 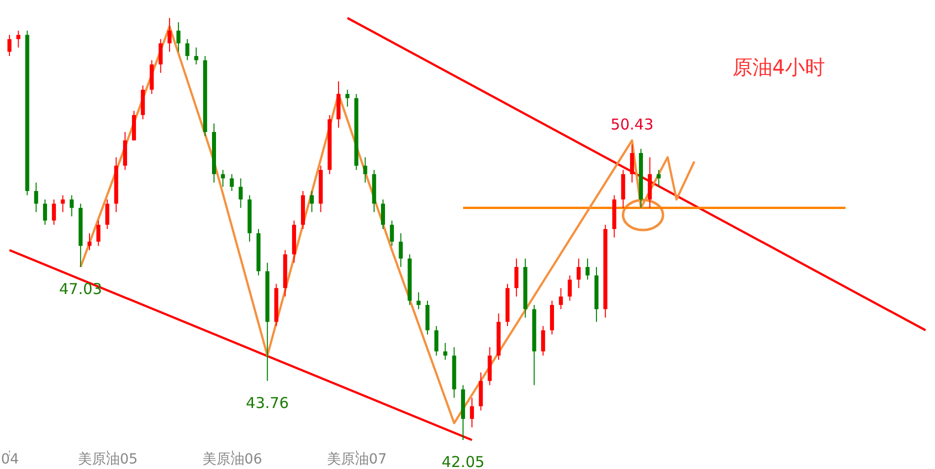 What do you see at coordinates (267, 403) in the screenshot?
I see `annotation: 43.76` at bounding box center [267, 403].